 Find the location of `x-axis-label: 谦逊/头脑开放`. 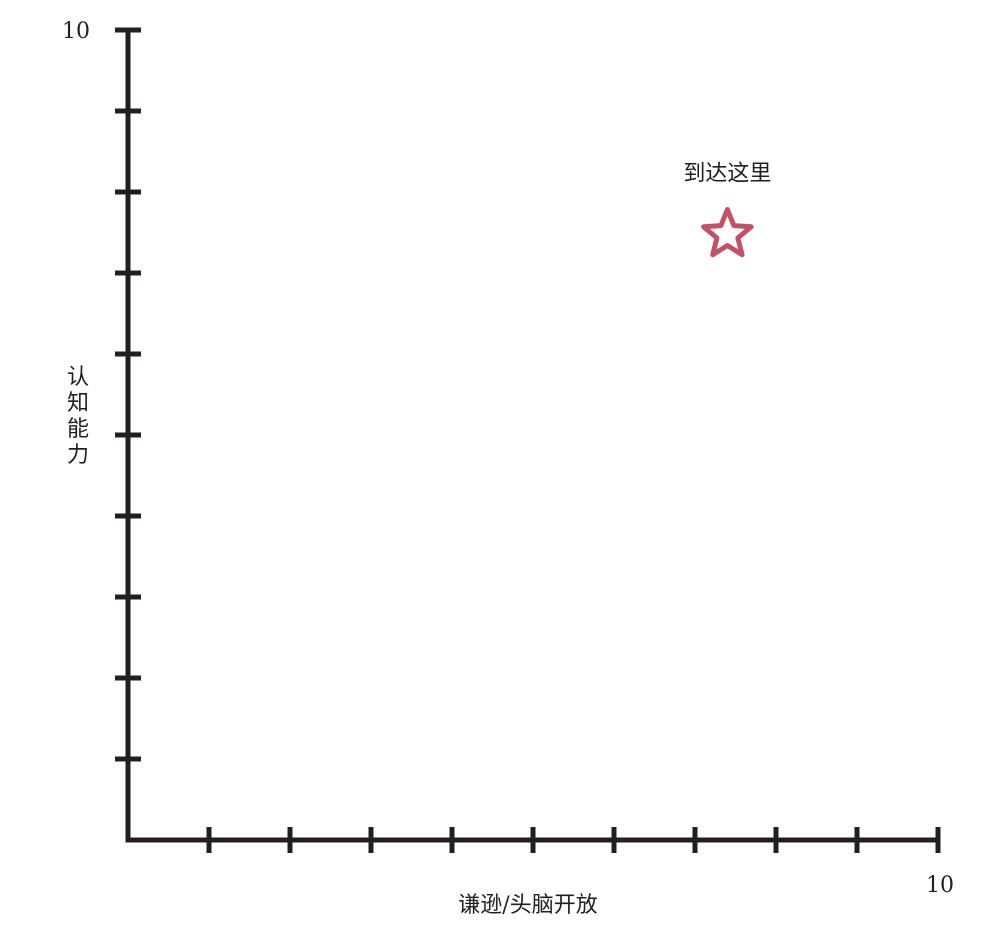

x-axis-label: 谦逊/头脑开放 is located at coordinates (527, 905).